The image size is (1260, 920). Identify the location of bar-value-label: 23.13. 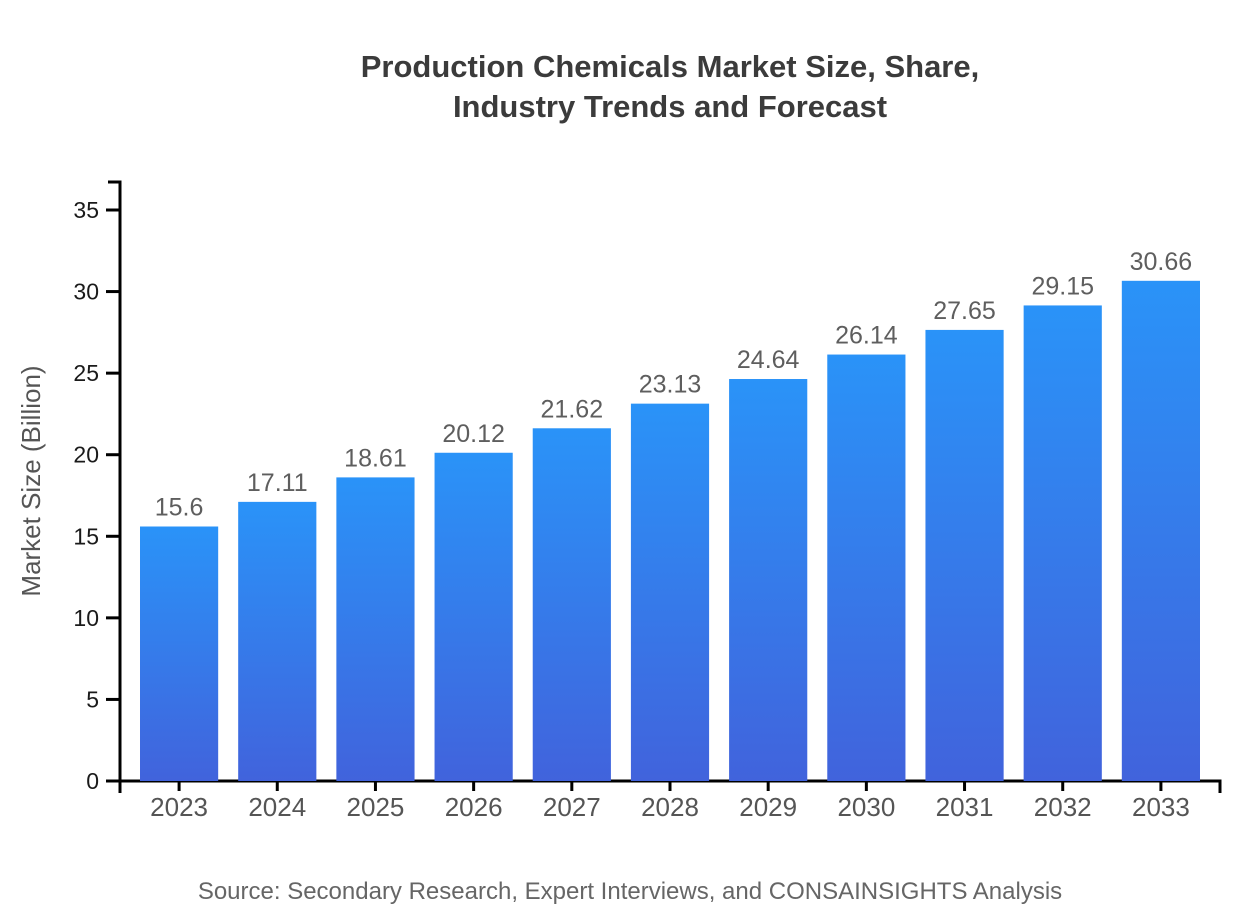
(670, 385).